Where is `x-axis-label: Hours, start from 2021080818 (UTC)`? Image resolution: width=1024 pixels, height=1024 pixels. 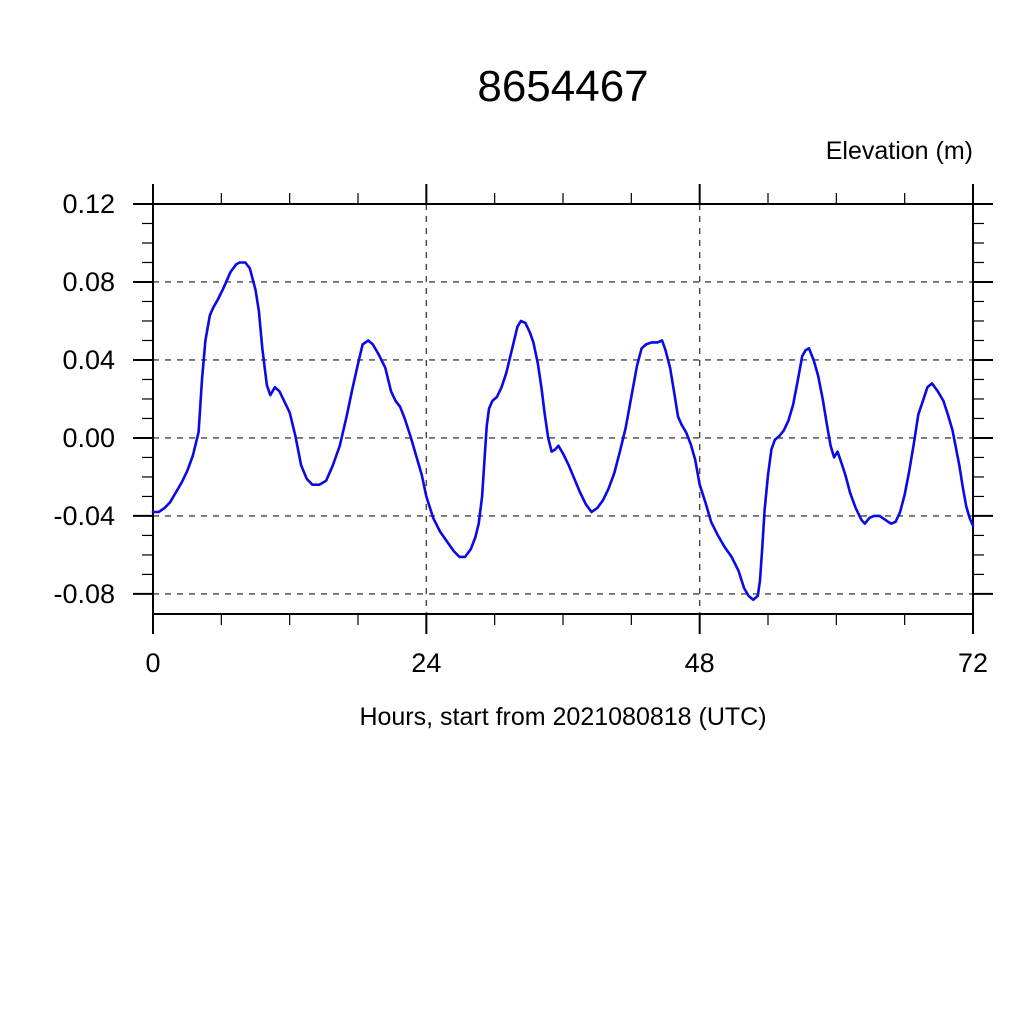
x-axis-label: Hours, start from 2021080818 (UTC) is located at coordinates (563, 717).